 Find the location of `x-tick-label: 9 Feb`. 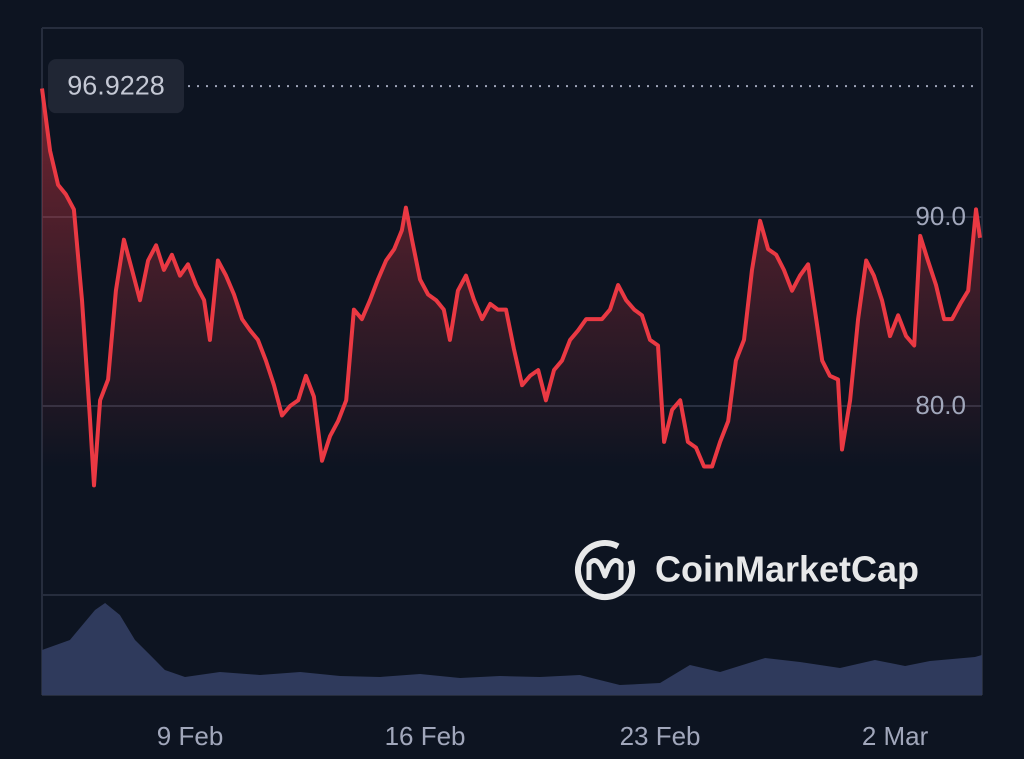

x-tick-label: 9 Feb is located at coordinates (190, 736).